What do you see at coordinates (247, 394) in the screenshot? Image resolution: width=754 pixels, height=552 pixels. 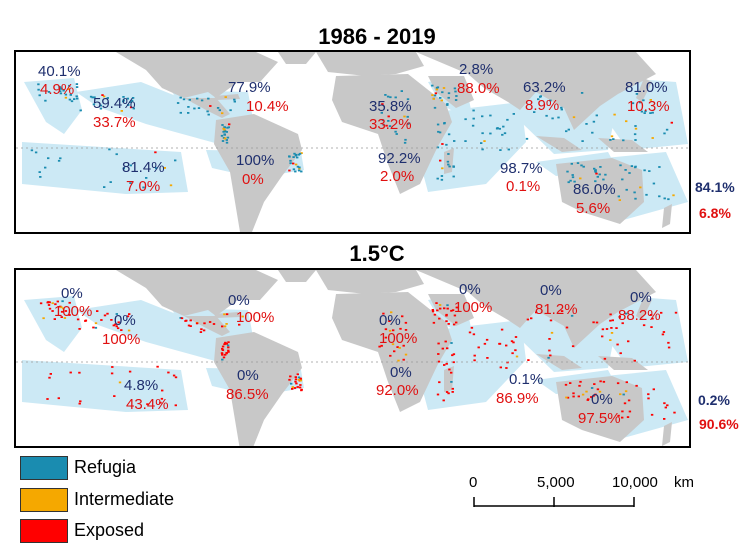 I see `region-4-exposed: 86.5%` at bounding box center [247, 394].